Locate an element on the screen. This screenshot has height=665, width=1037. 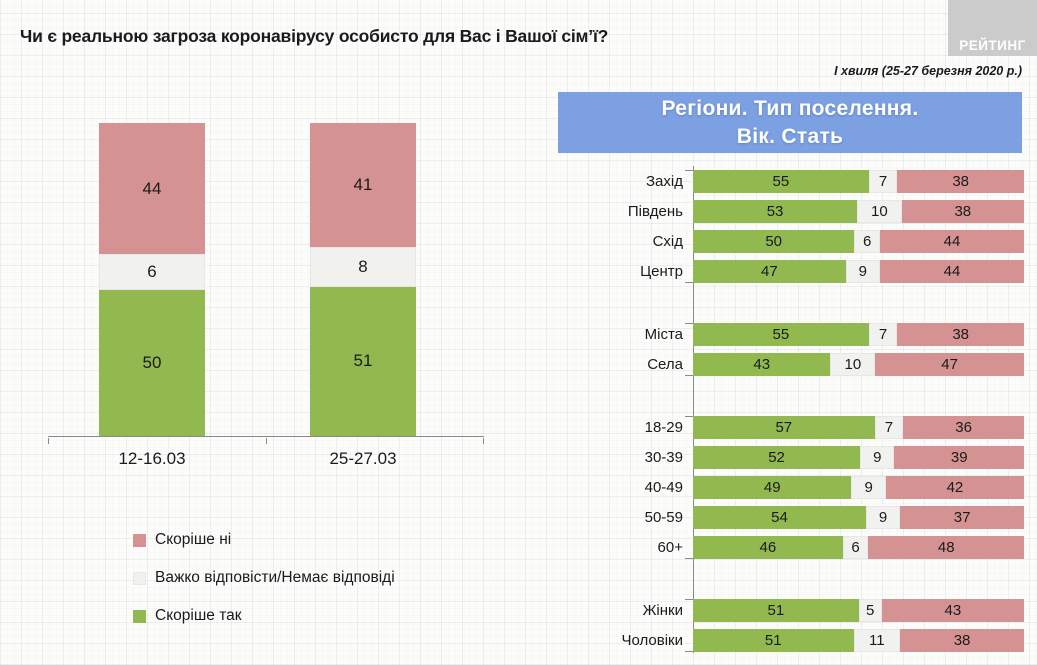
bar-row: Чоловіки 51 11 38 is located at coordinates (792, 640).